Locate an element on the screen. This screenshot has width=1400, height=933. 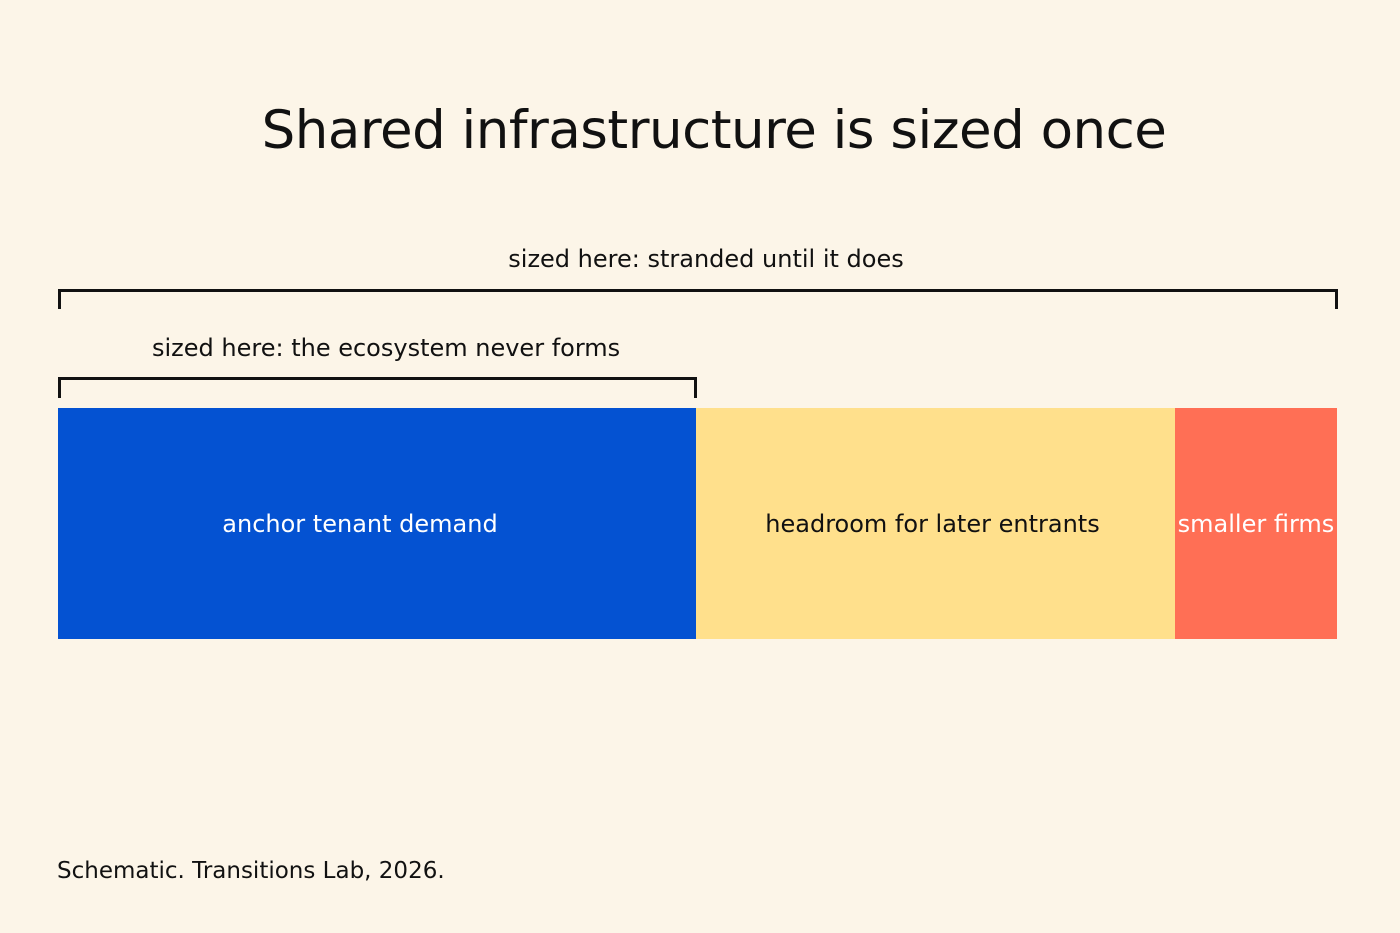
diagram-title: Shared infrastructure is sized once is located at coordinates (714, 130).